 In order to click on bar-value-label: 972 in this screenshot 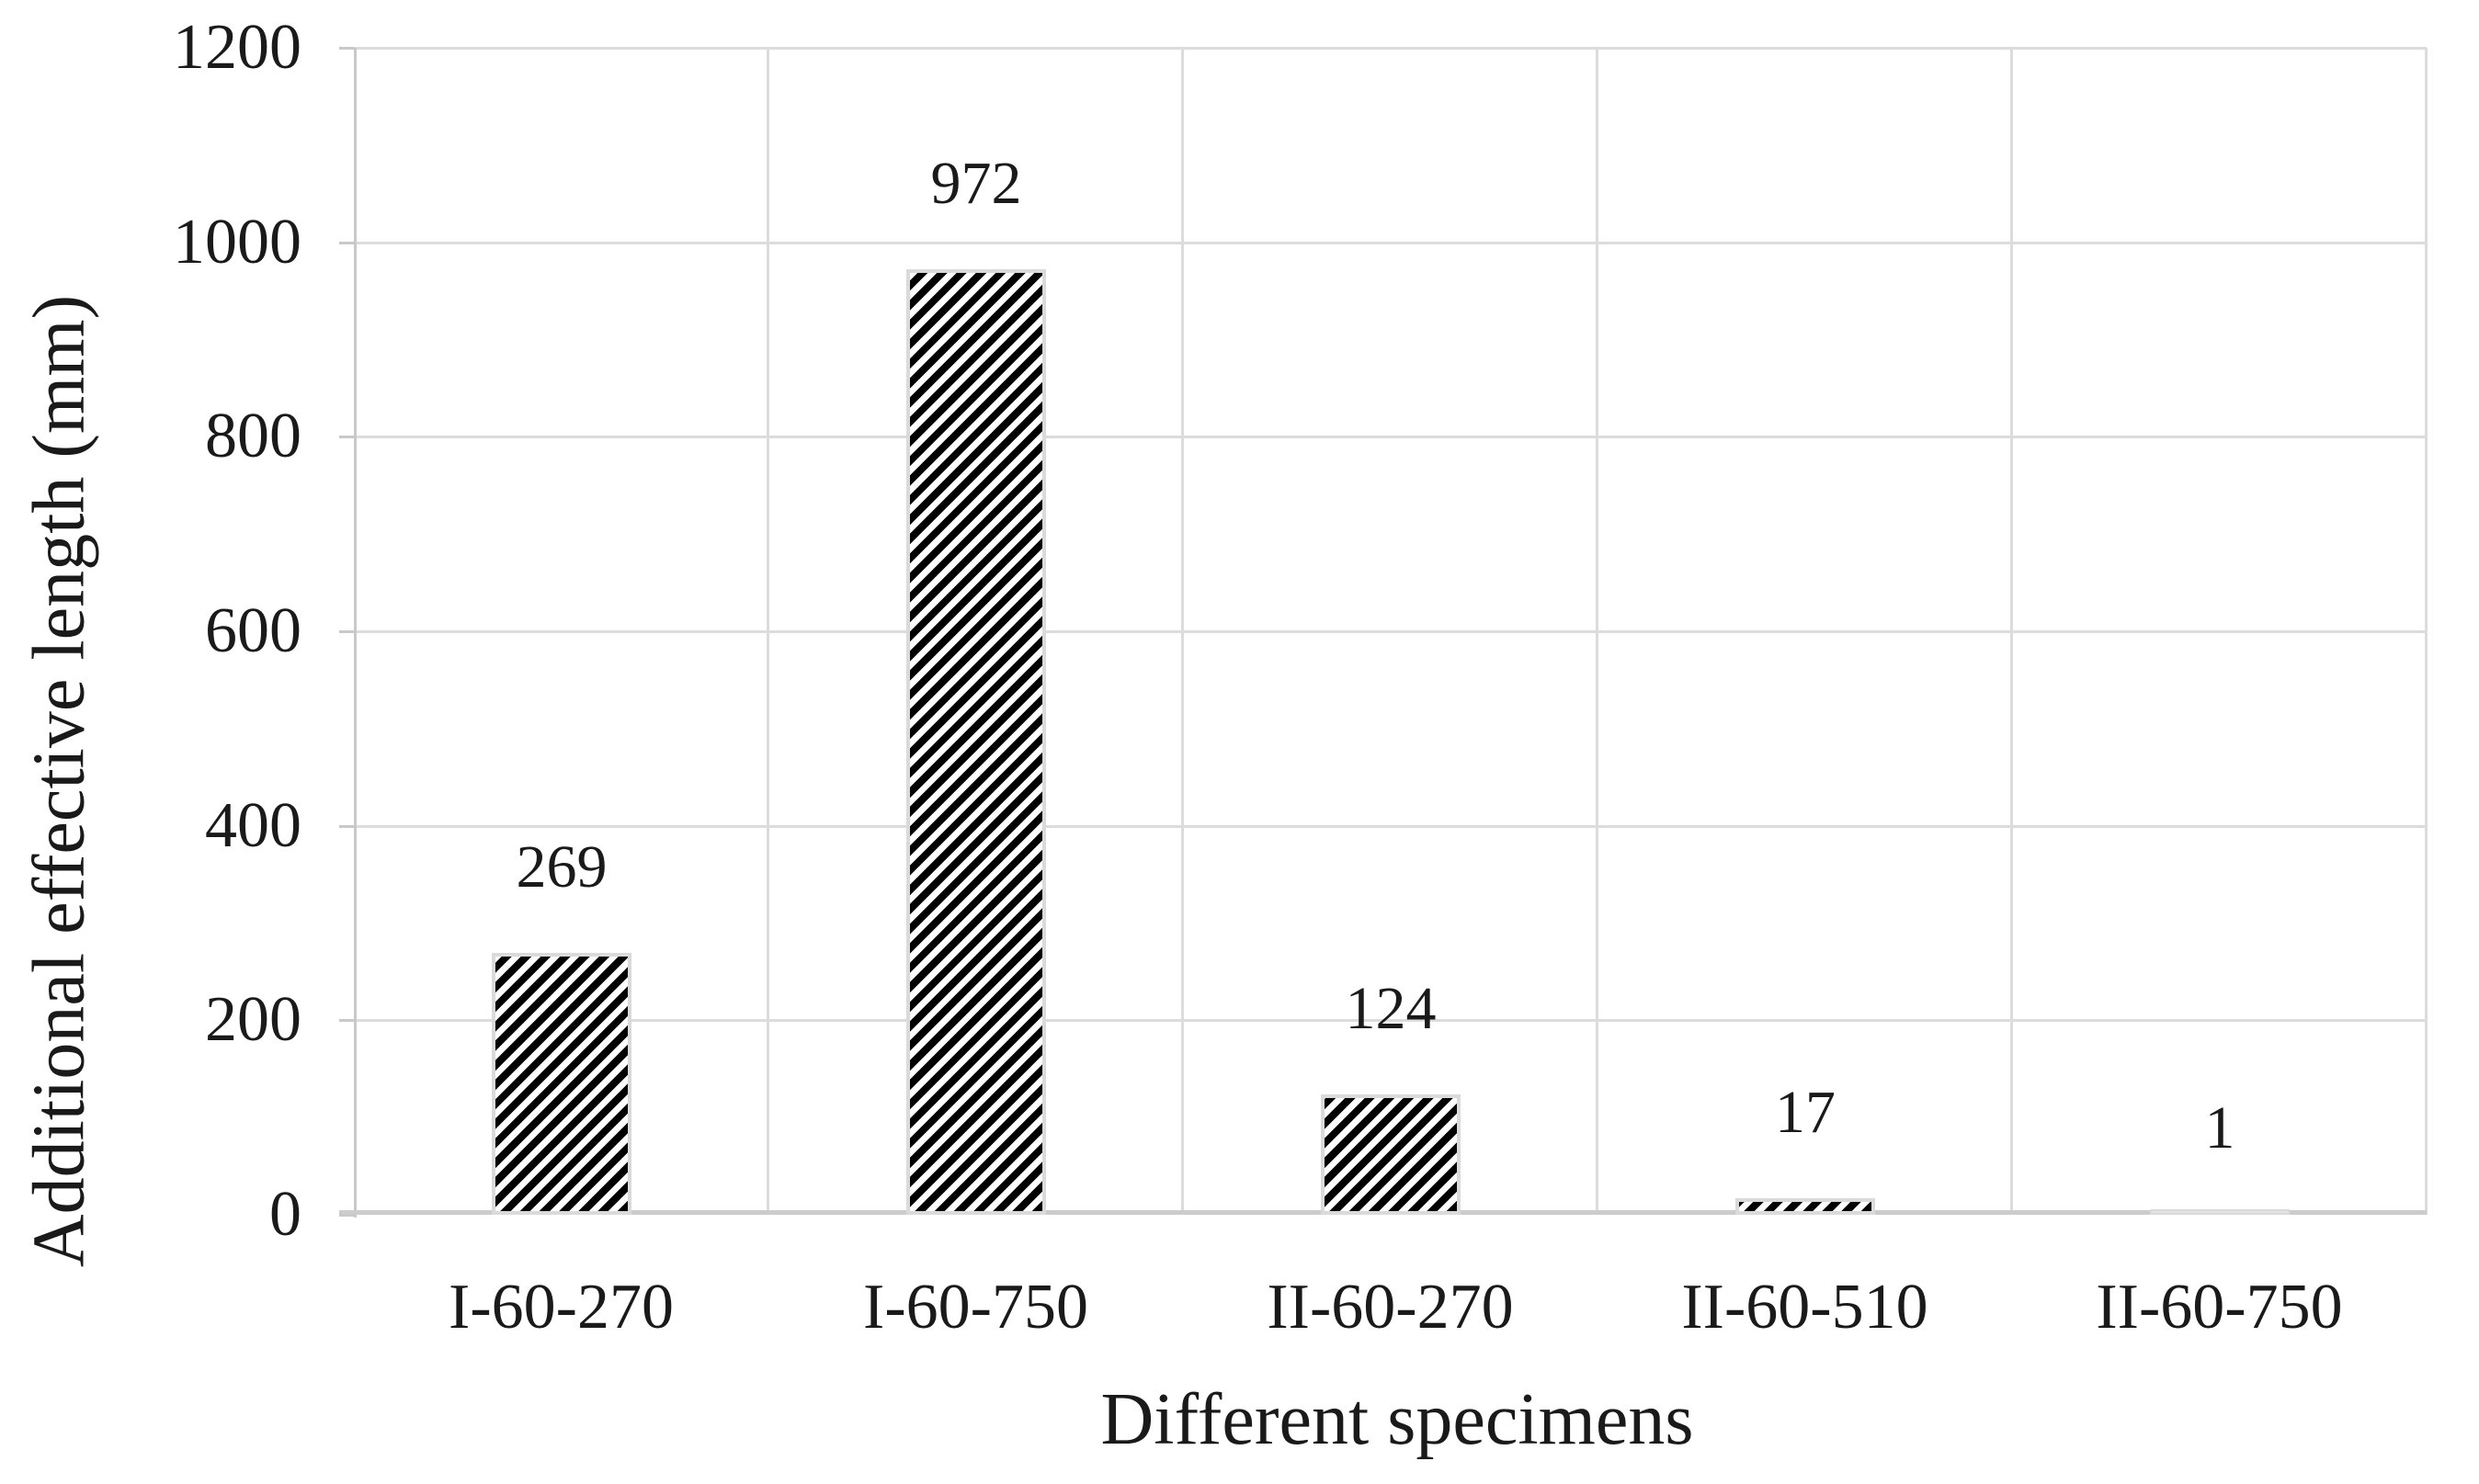, I will do `click(976, 183)`.